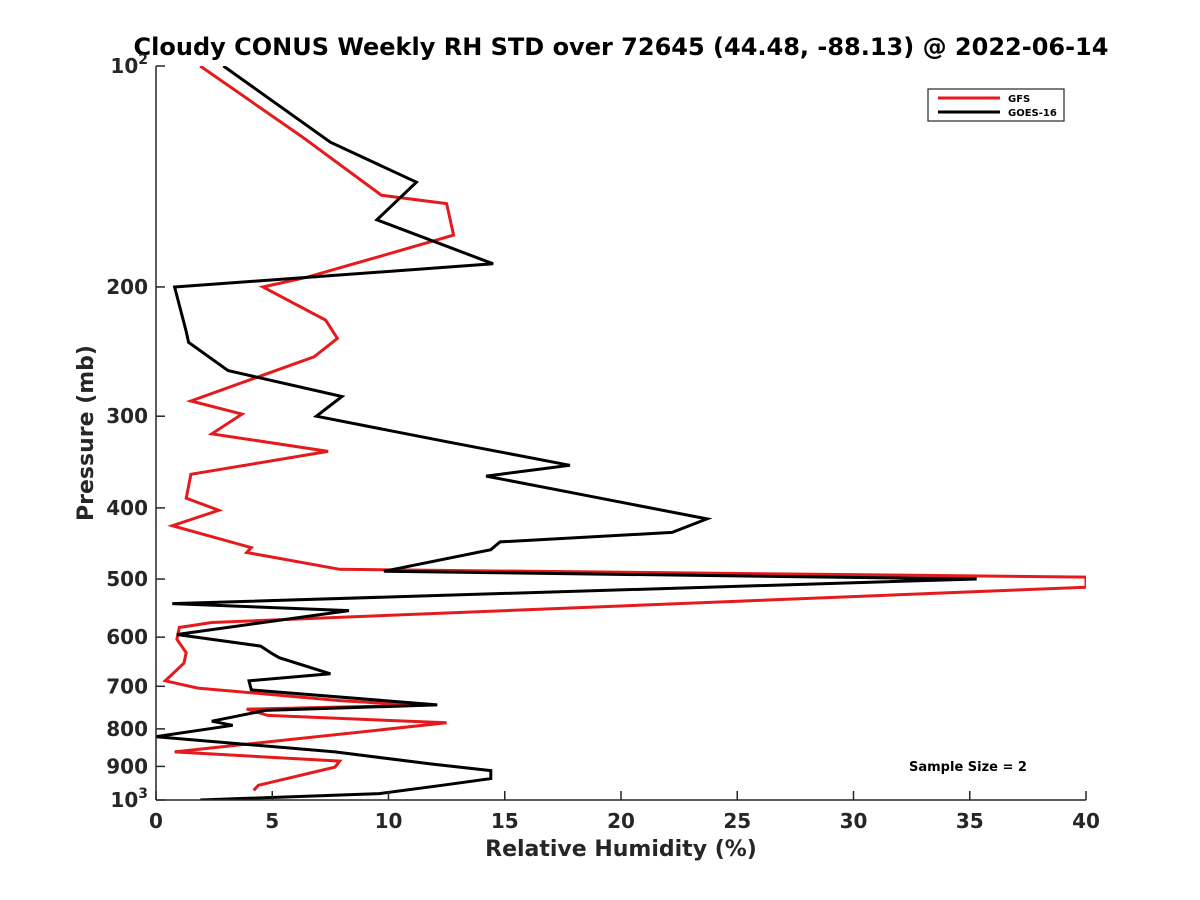 The width and height of the screenshot is (1200, 900). What do you see at coordinates (854, 821) in the screenshot?
I see `x-tick-label: 30` at bounding box center [854, 821].